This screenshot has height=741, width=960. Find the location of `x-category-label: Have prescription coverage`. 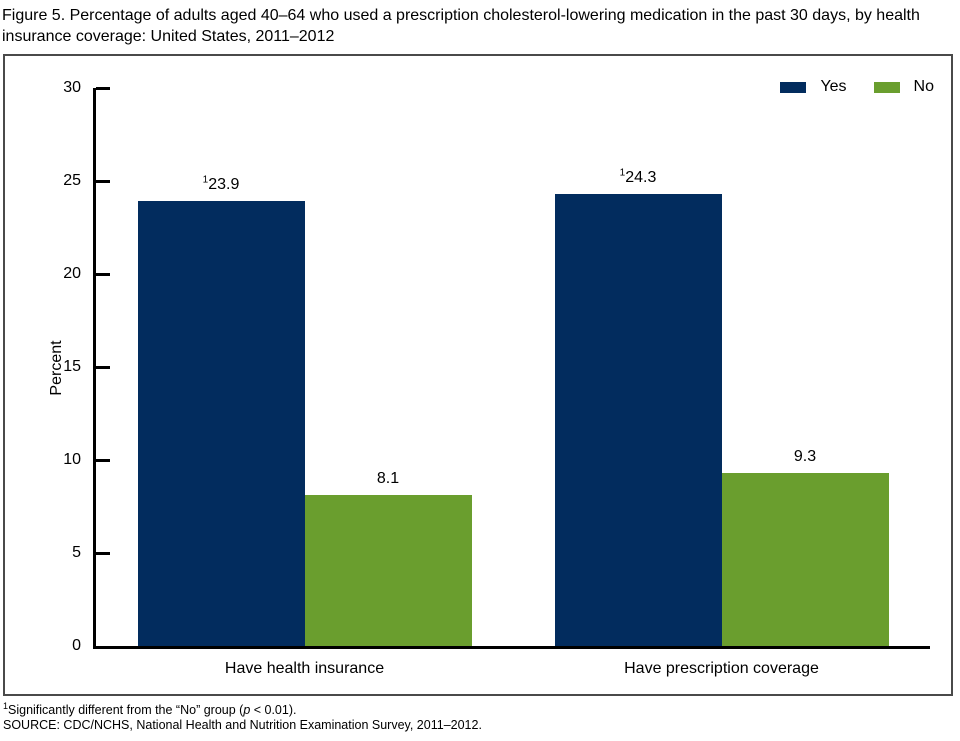

x-category-label: Have prescription coverage is located at coordinates (721, 668).